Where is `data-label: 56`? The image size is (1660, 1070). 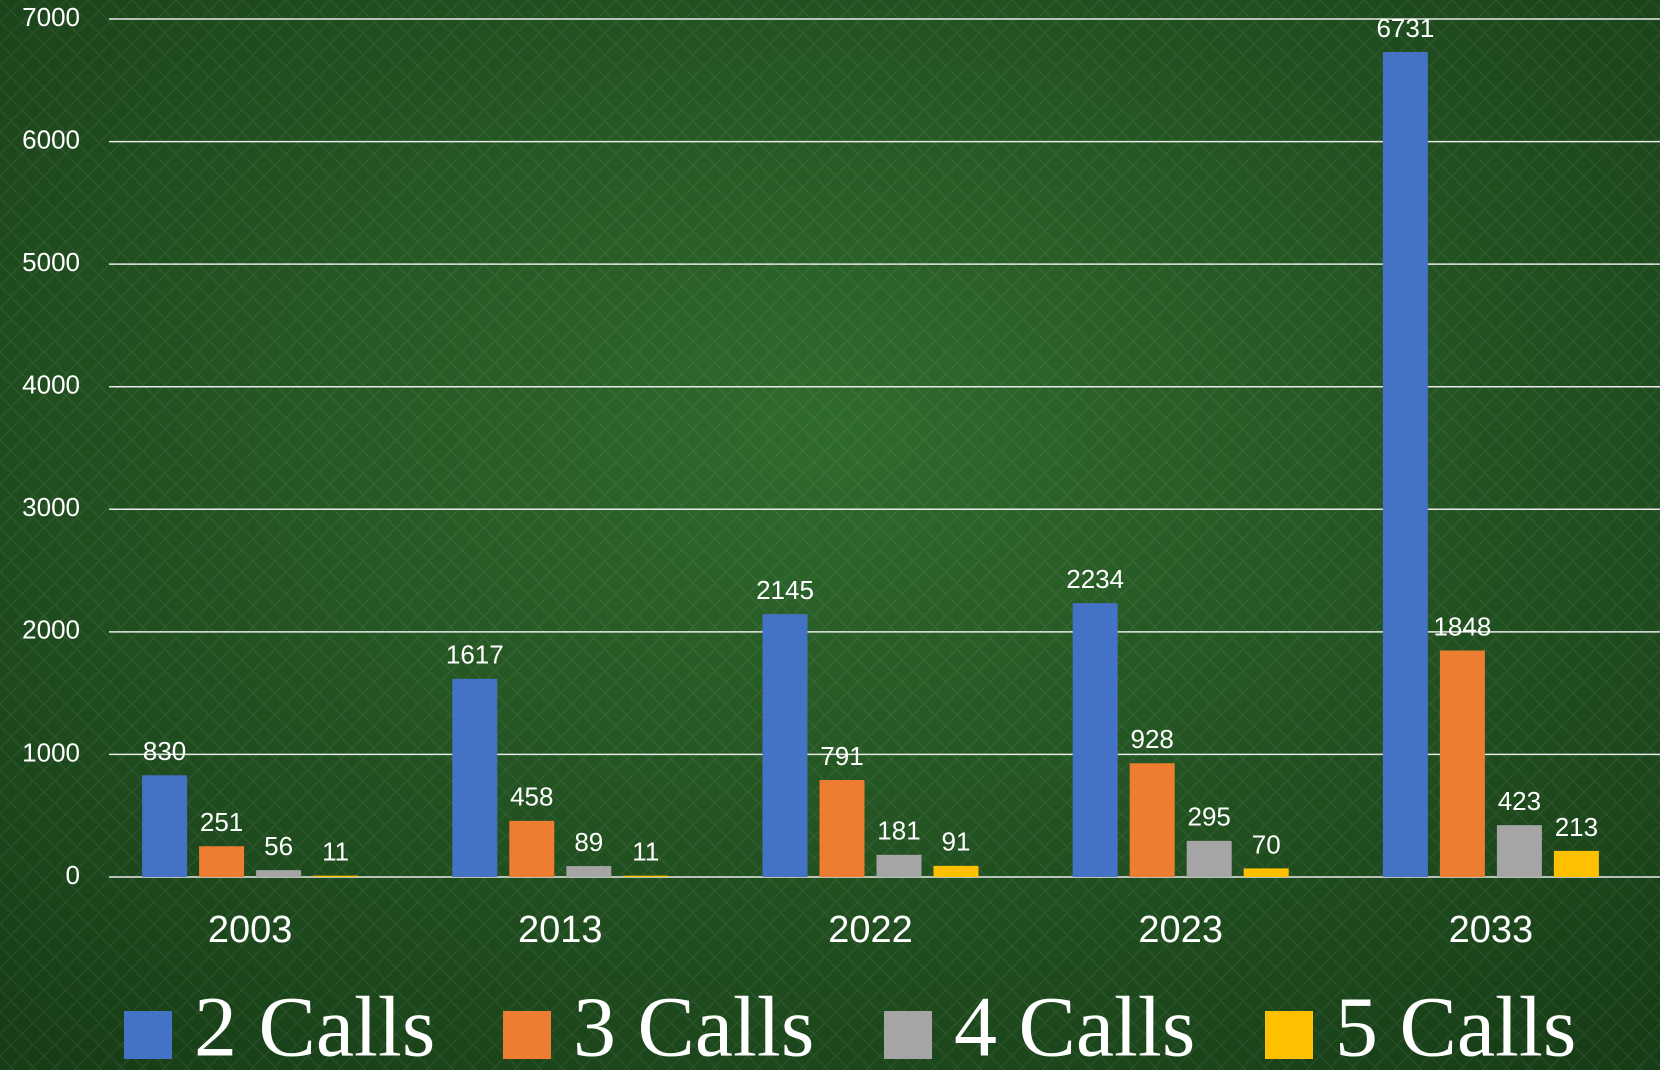 data-label: 56 is located at coordinates (278, 846).